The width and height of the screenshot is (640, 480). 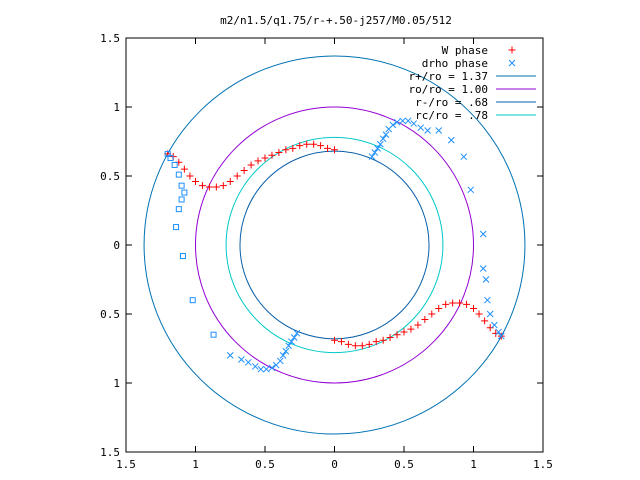 I want to click on legend-label: rc/ro = .78, so click(x=451, y=115).